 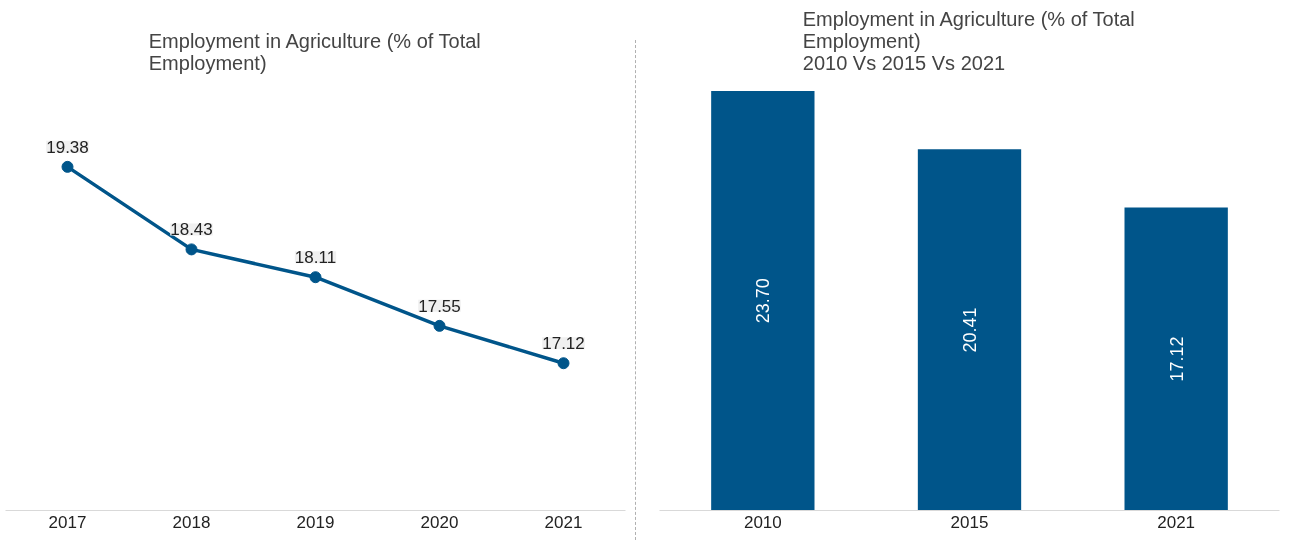 What do you see at coordinates (67, 147) in the screenshot?
I see `data-label: 19.38` at bounding box center [67, 147].